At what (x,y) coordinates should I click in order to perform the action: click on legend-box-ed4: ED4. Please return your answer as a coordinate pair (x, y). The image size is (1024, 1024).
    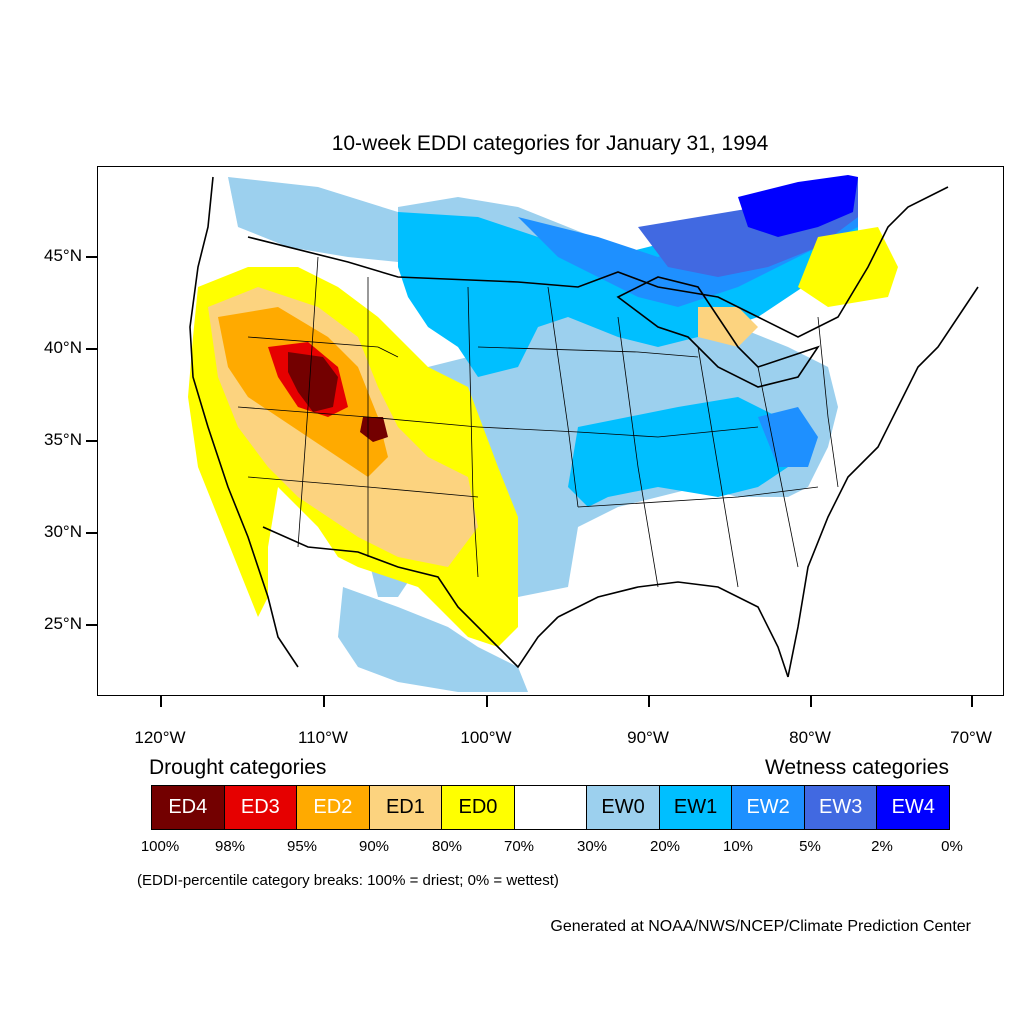
    Looking at the image, I should click on (188, 807).